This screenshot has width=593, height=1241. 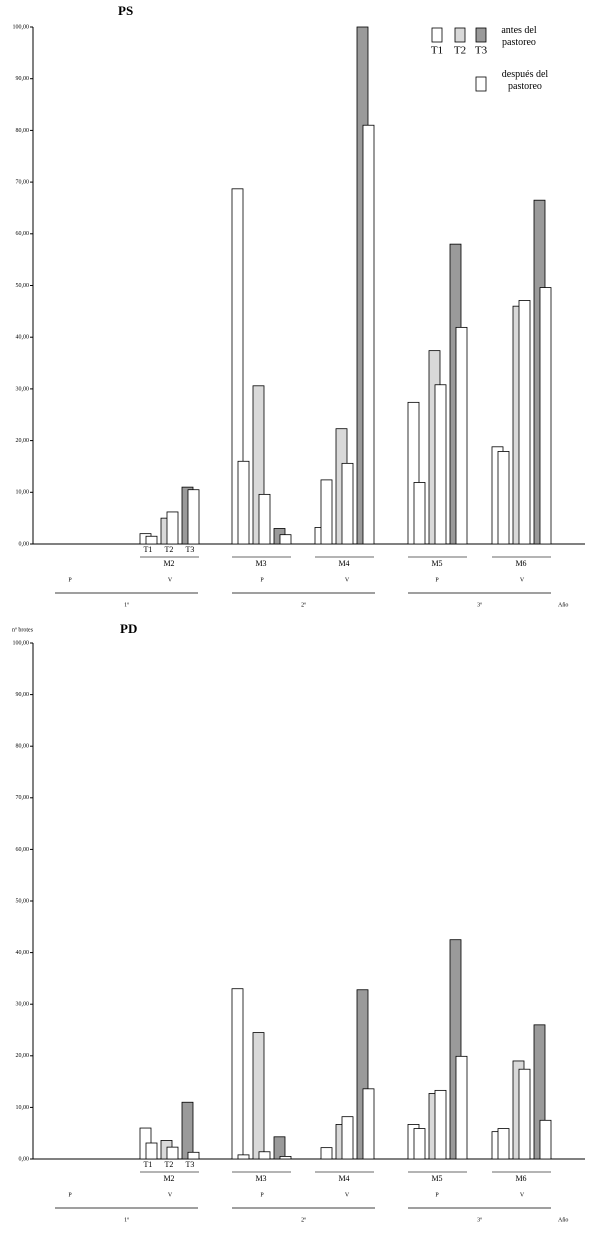 What do you see at coordinates (23, 1108) in the screenshot?
I see `y-tick-label: 10,00` at bounding box center [23, 1108].